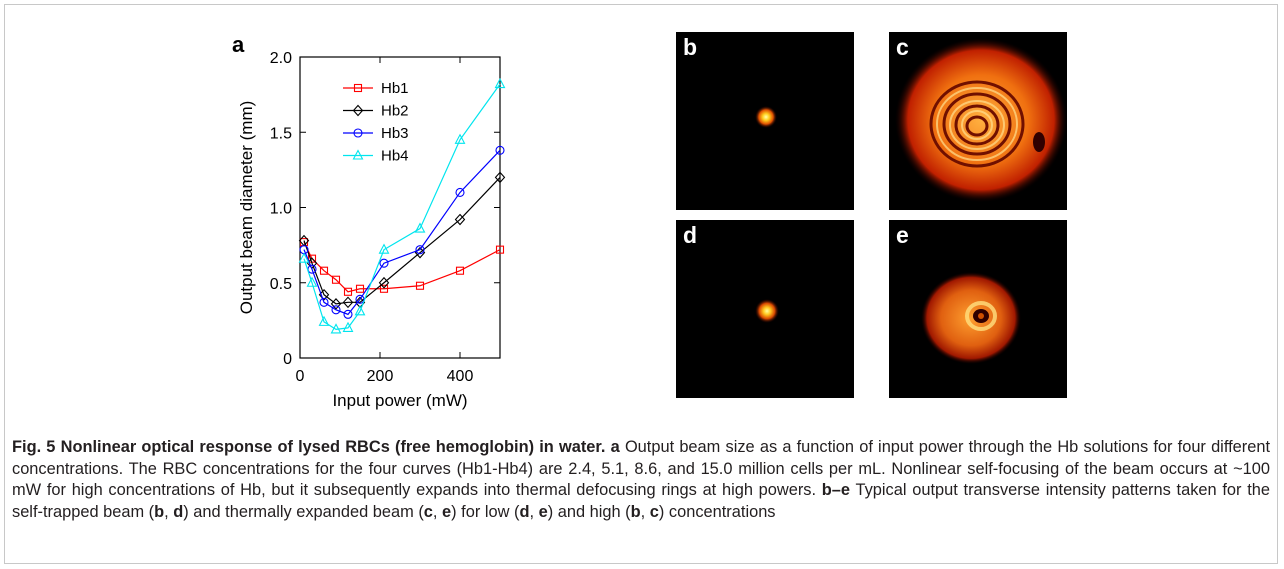 Image resolution: width=1284 pixels, height=569 pixels. What do you see at coordinates (485, 511) in the screenshot?
I see `caption-text: ) for low (` at bounding box center [485, 511].